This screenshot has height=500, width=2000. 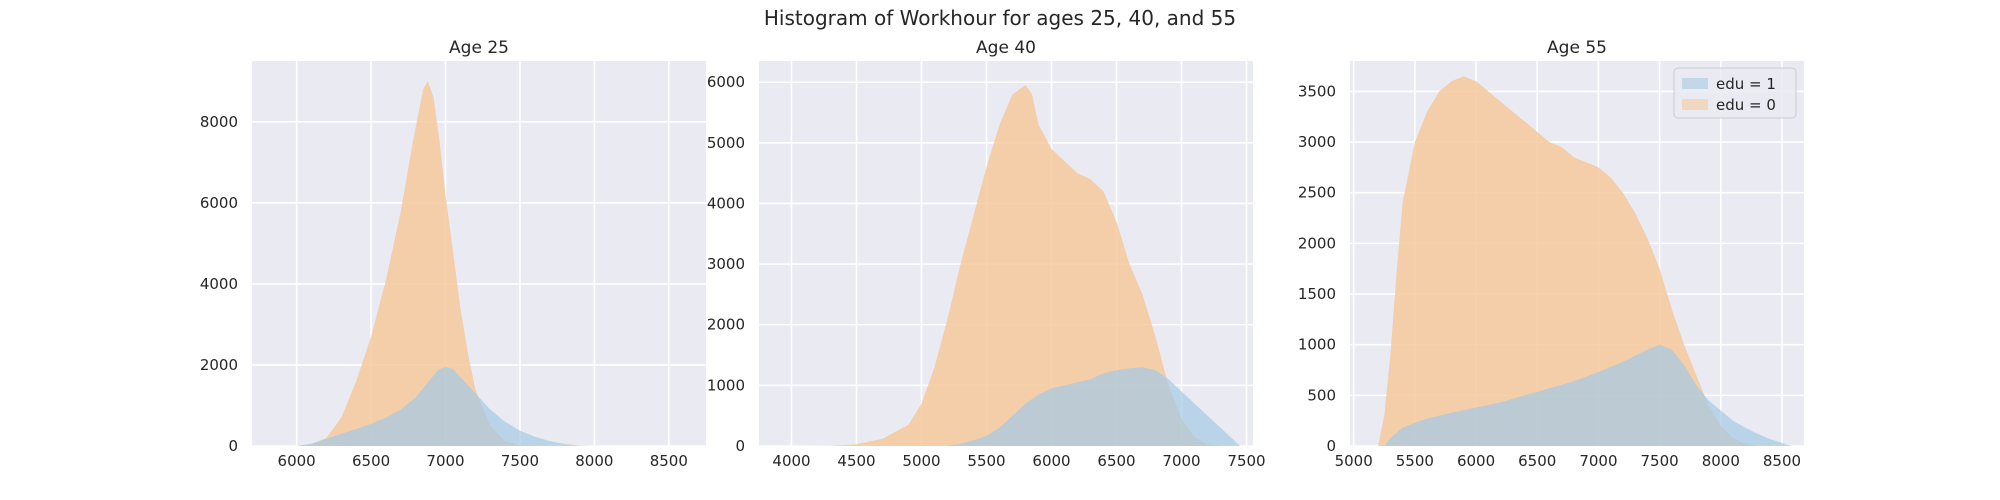 I want to click on y-tick-label: 500, so click(x=1321, y=395).